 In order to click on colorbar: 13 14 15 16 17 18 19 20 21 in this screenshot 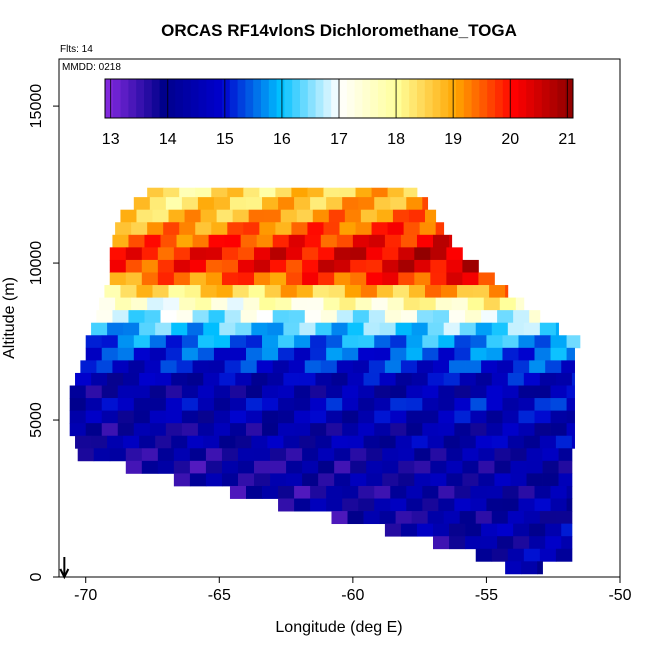, I will do `click(339, 113)`.